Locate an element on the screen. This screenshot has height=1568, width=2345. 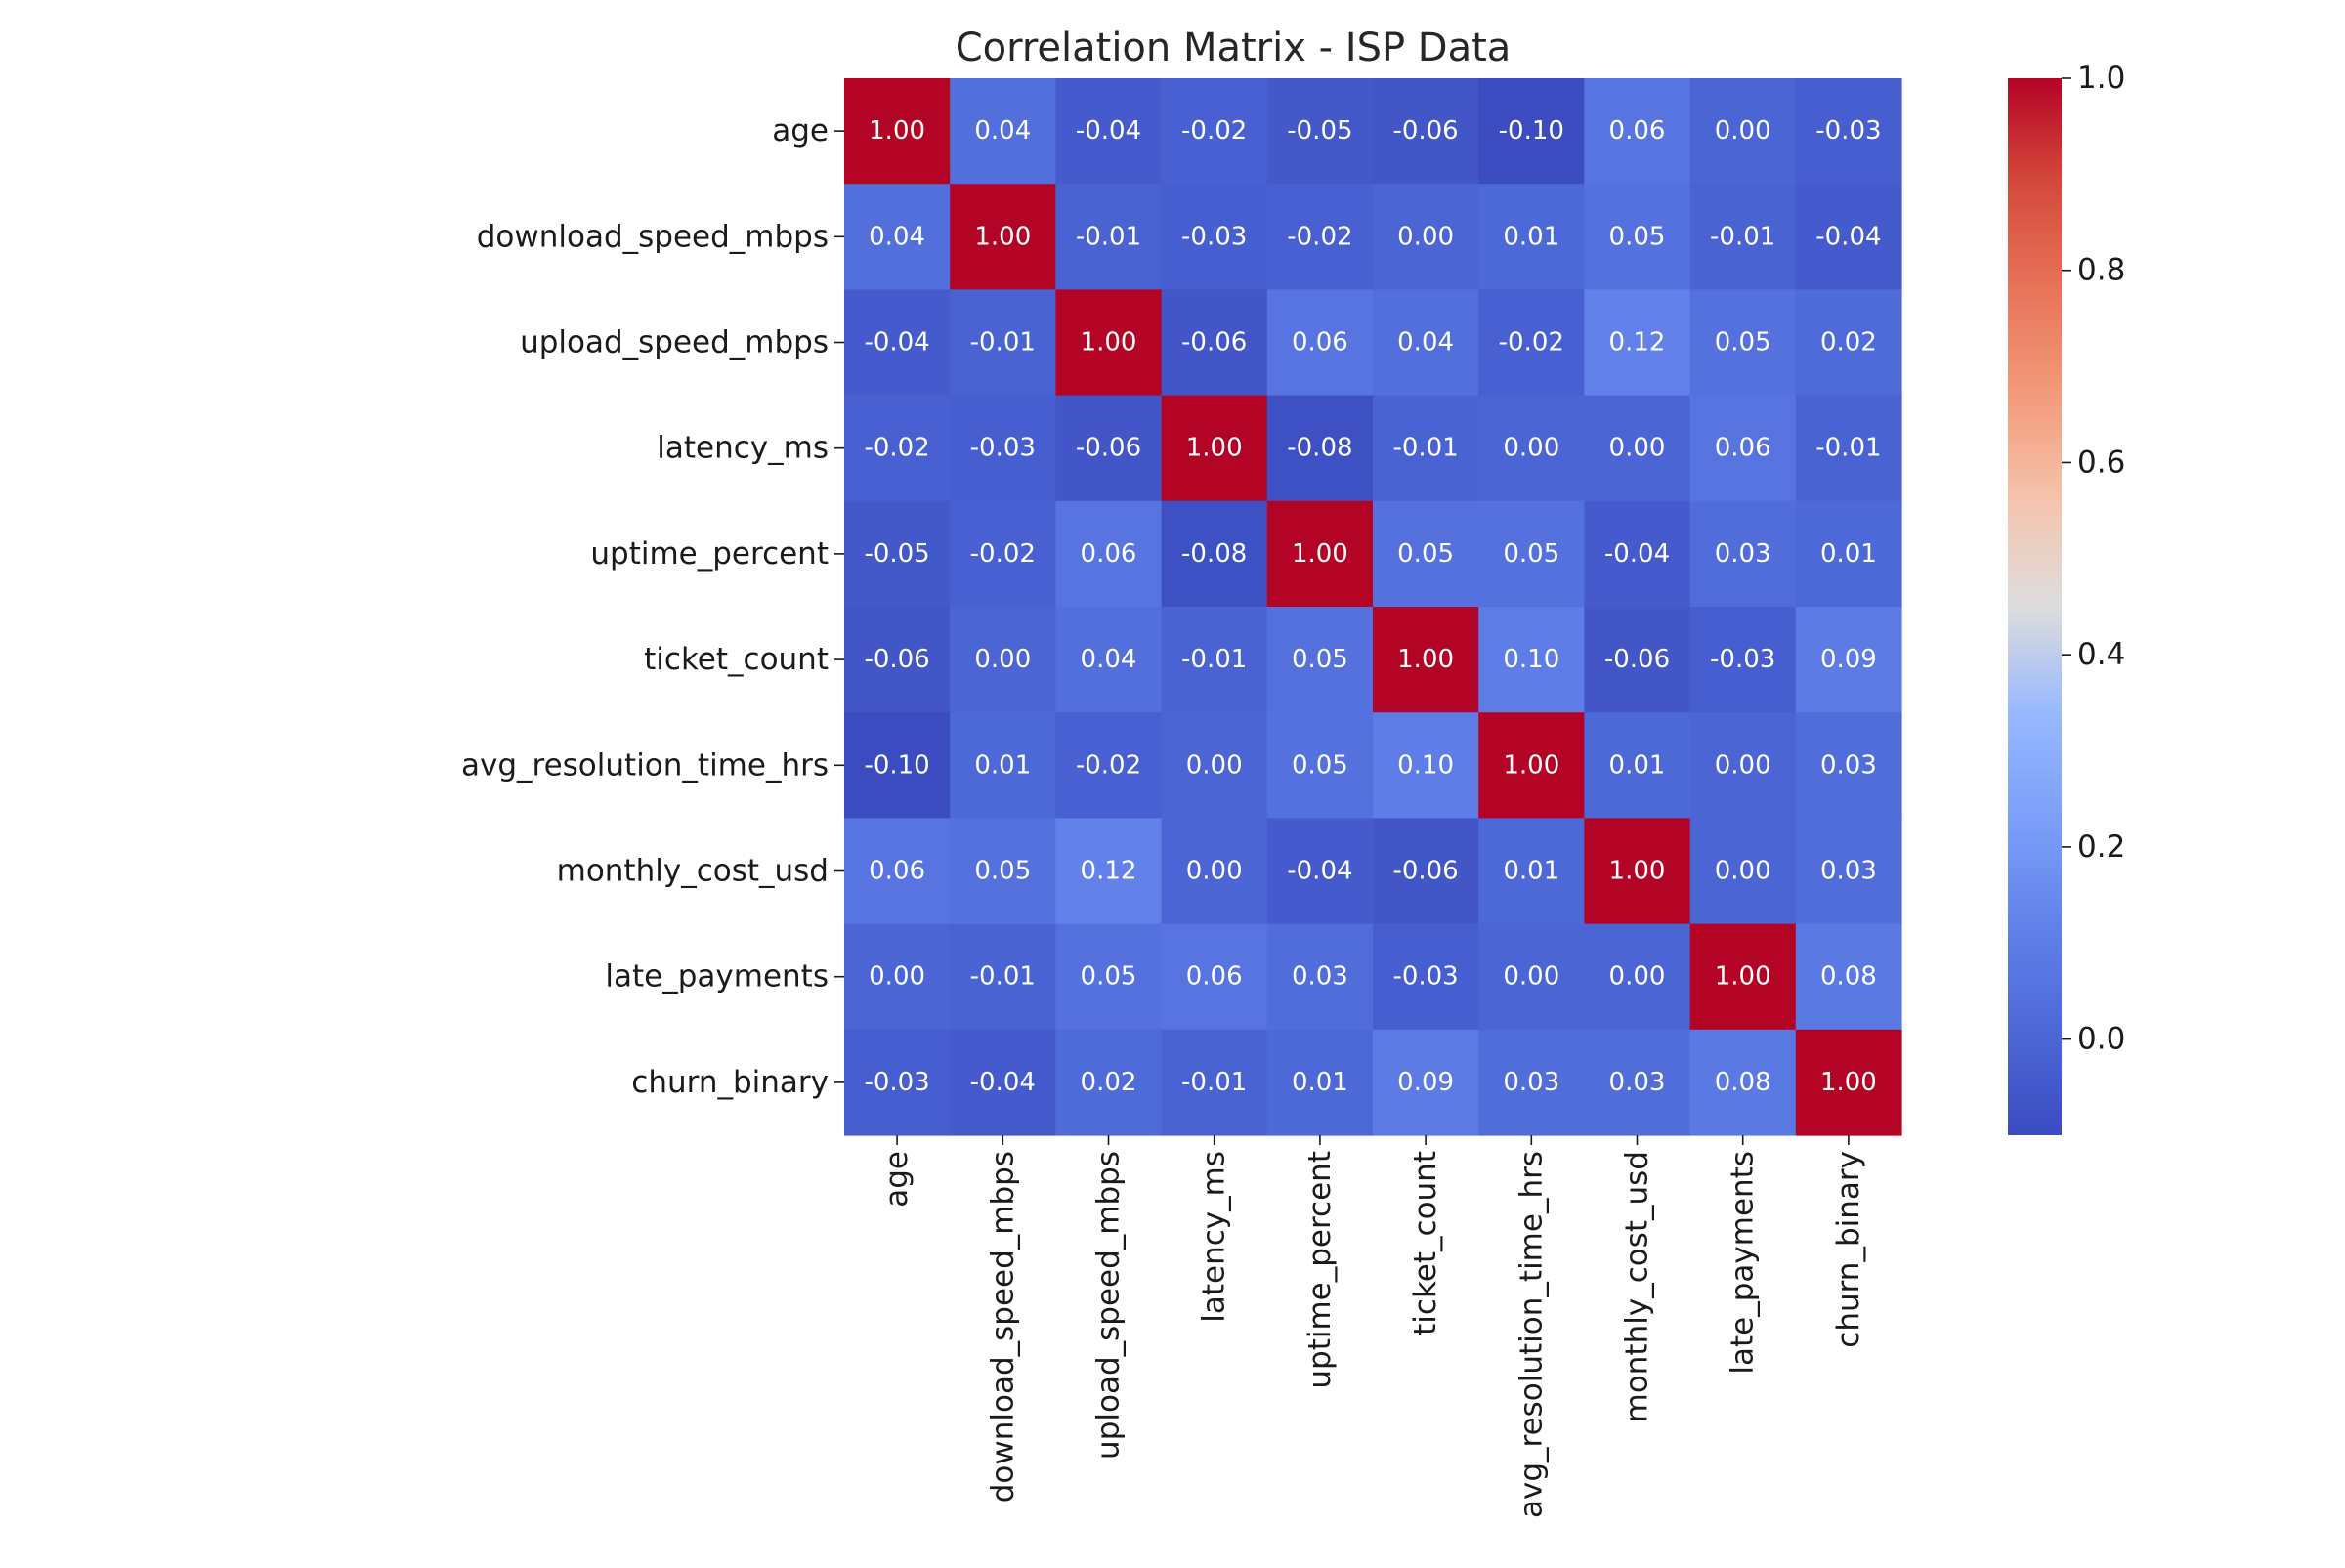
heatmap-cell-download-speed-mbps-download-speed-mbps is located at coordinates (1003, 237).